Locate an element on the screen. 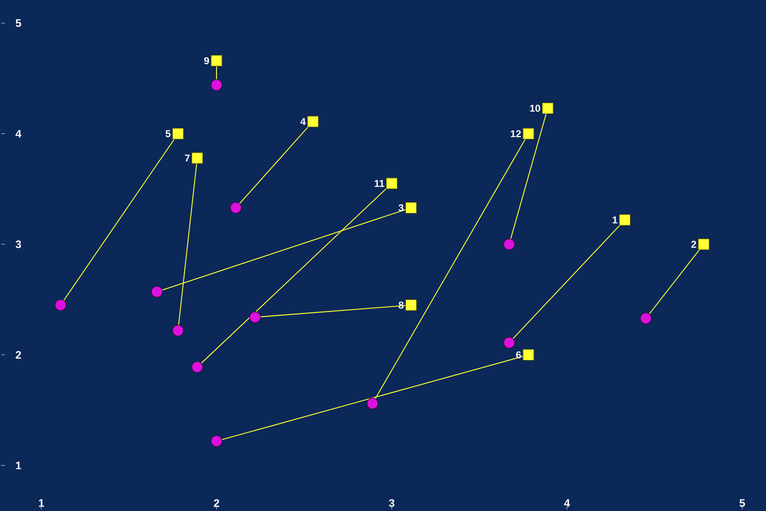 Image resolution: width=766 pixels, height=511 pixels. annotation: 3 is located at coordinates (401, 208).